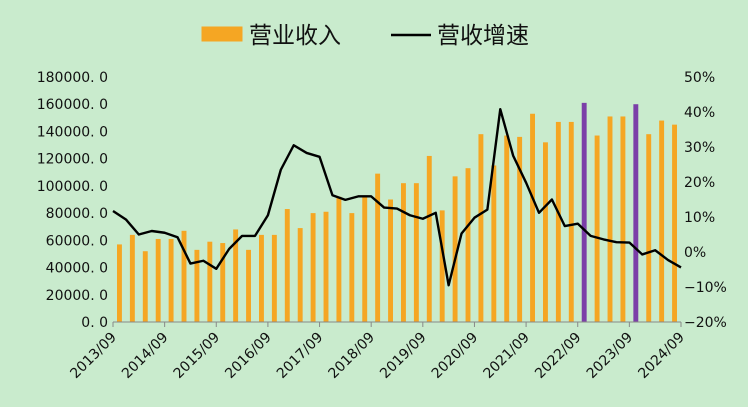  What do you see at coordinates (72, 78) in the screenshot?
I see `left-tick-label-9: 180000. 0` at bounding box center [72, 78].